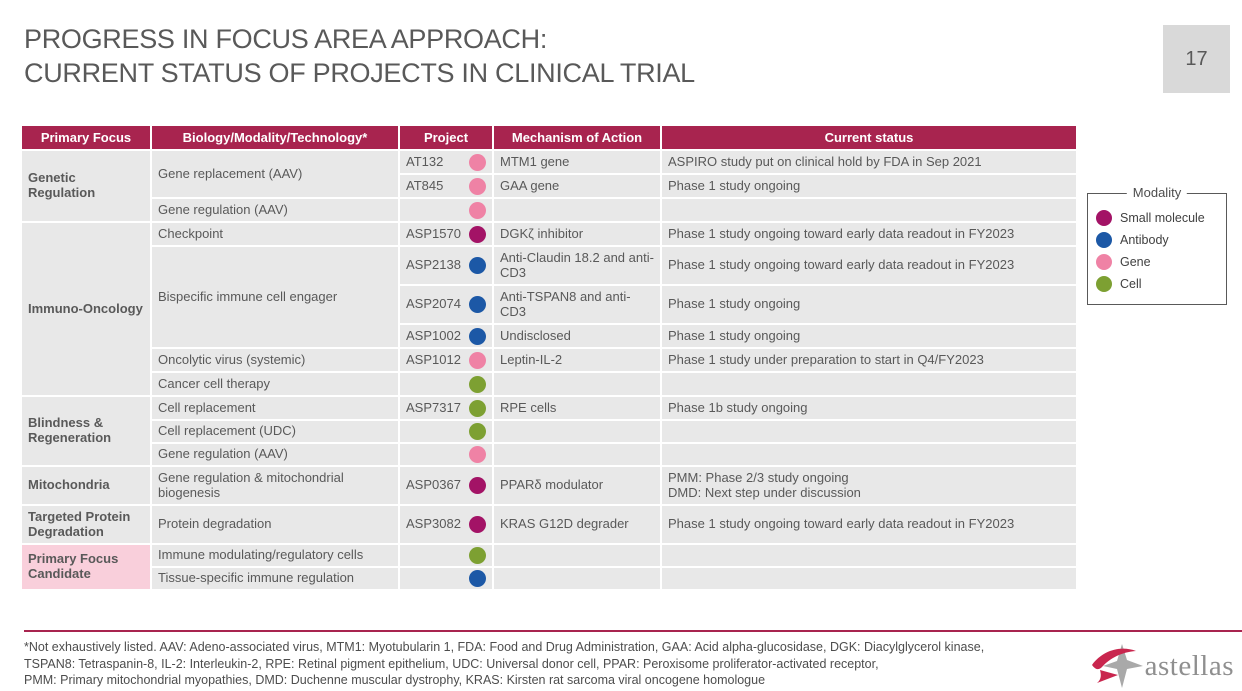  I want to click on biology-cell: Protein degradation, so click(275, 524).